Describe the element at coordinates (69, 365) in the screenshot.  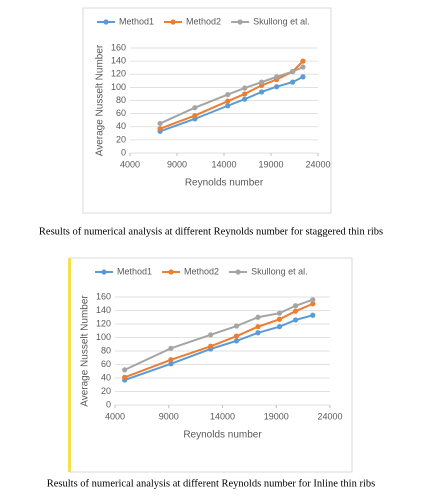
I see `highlight-bar` at that location.